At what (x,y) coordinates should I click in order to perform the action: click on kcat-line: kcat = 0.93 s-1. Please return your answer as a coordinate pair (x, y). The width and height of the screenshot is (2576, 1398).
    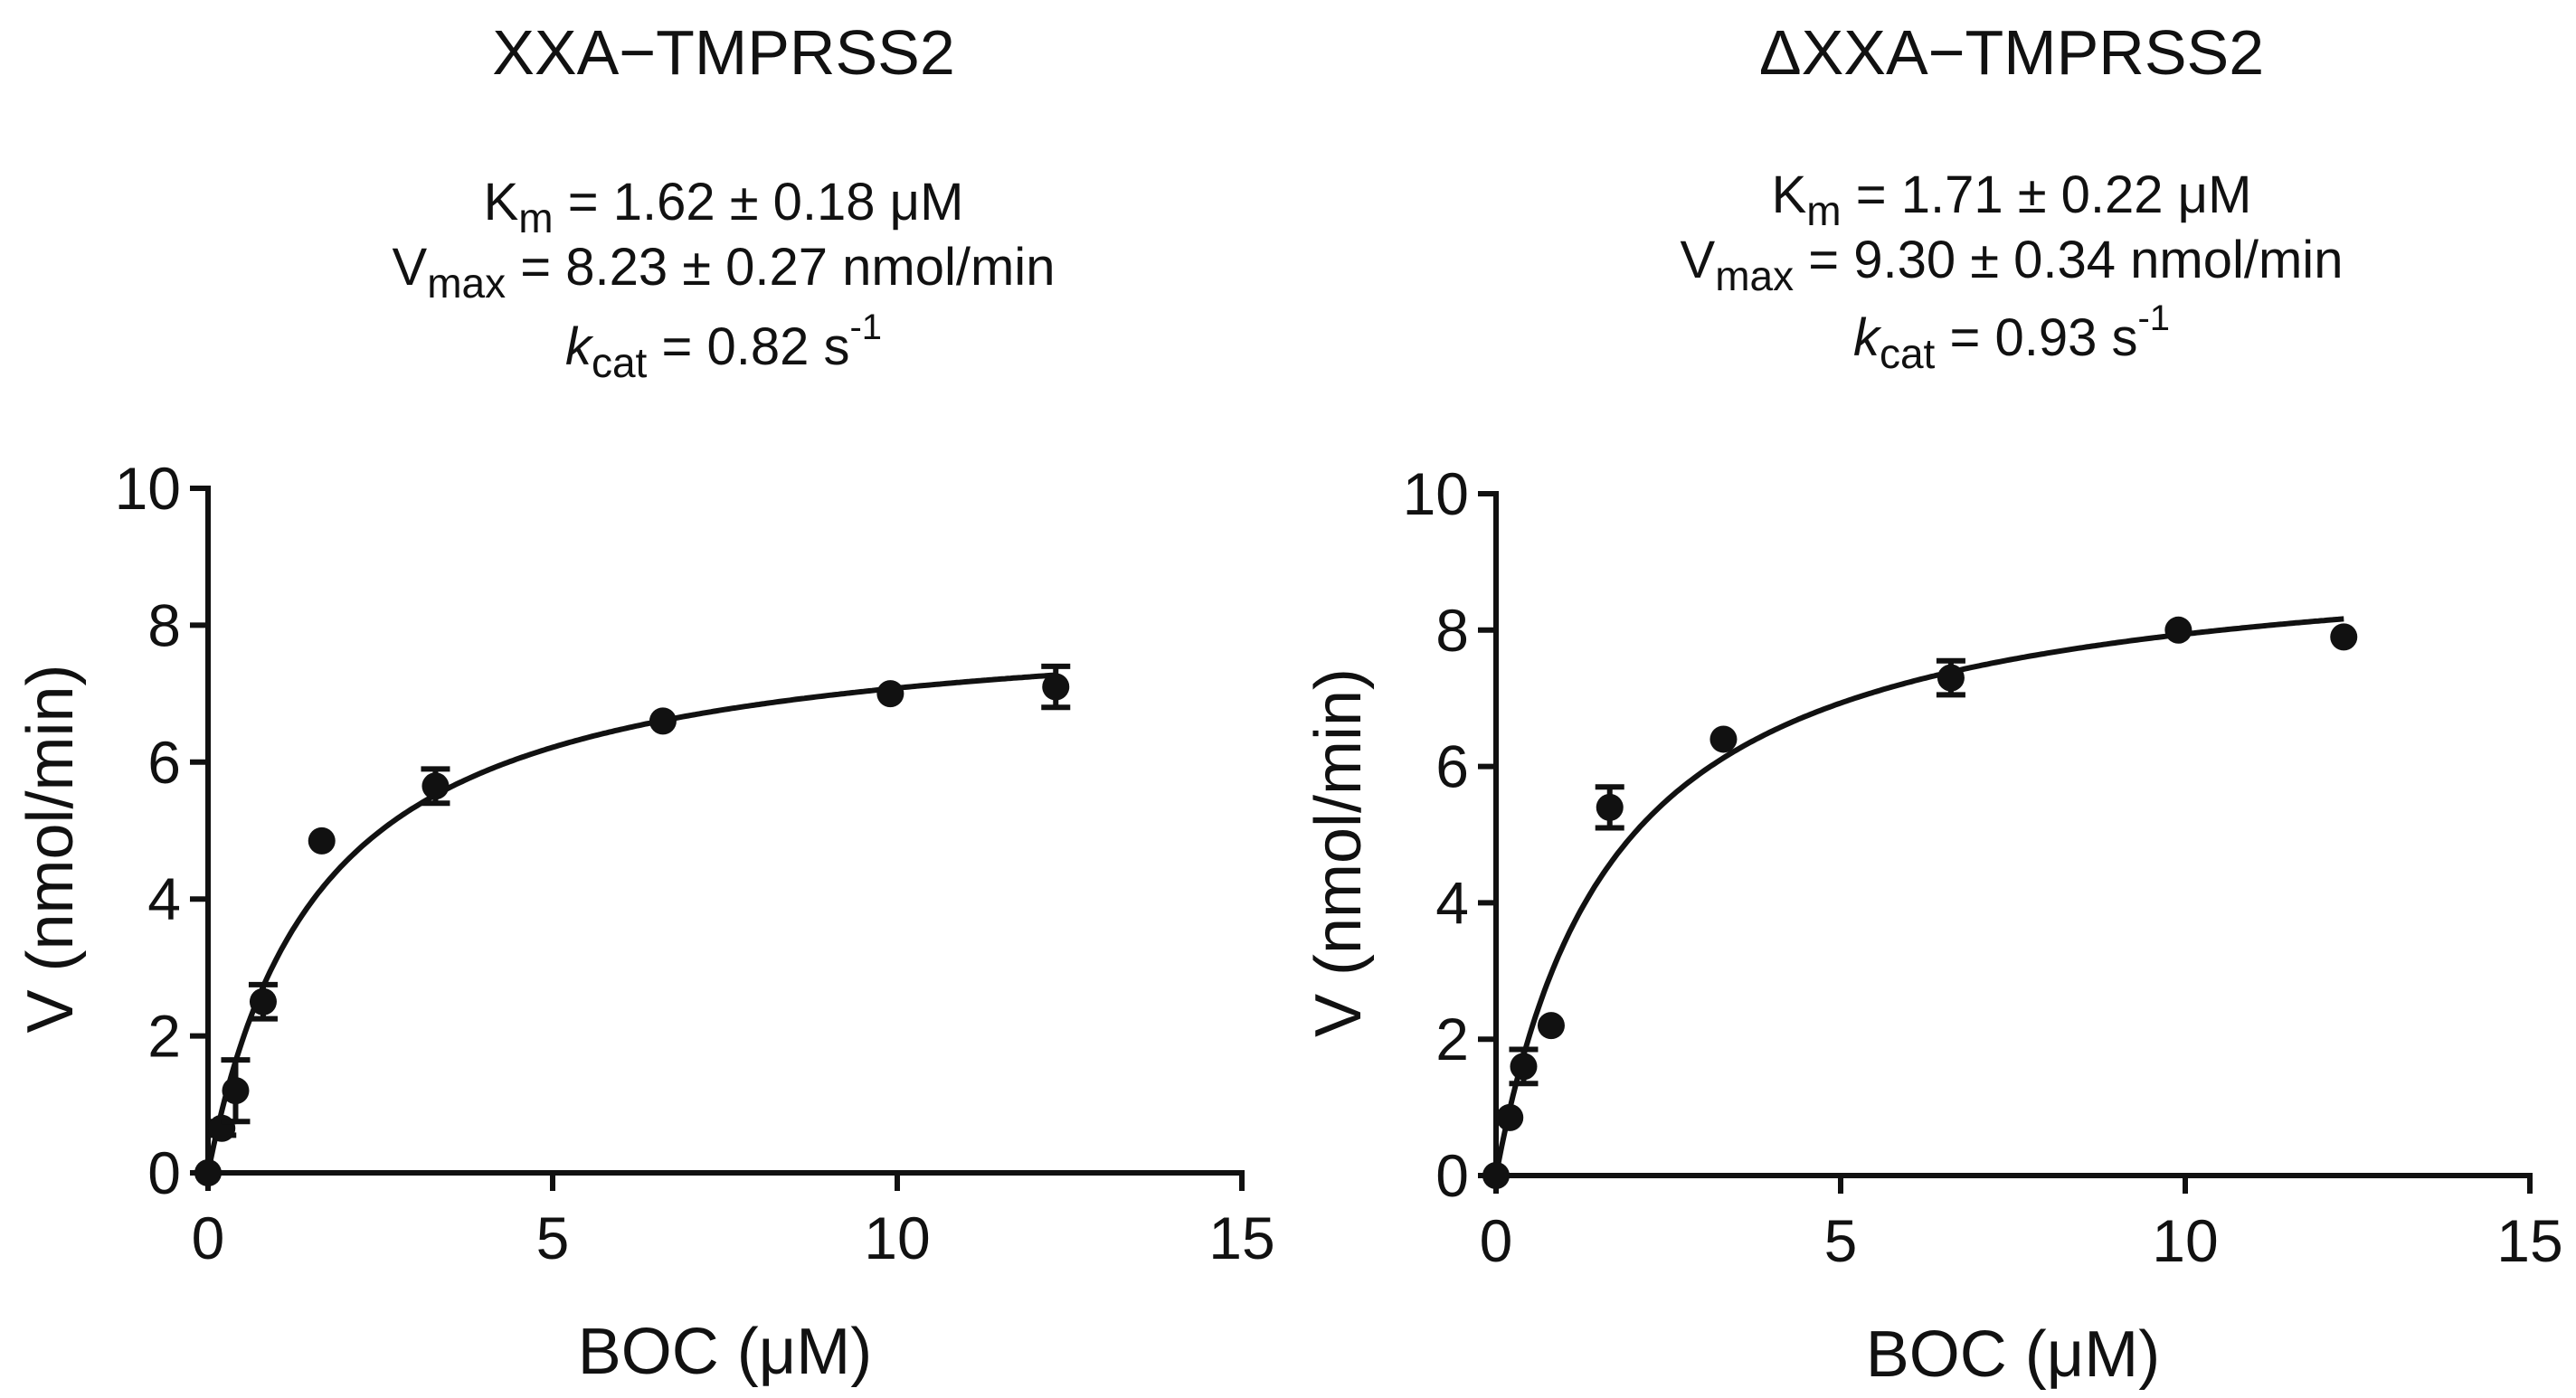
    Looking at the image, I should click on (2011, 337).